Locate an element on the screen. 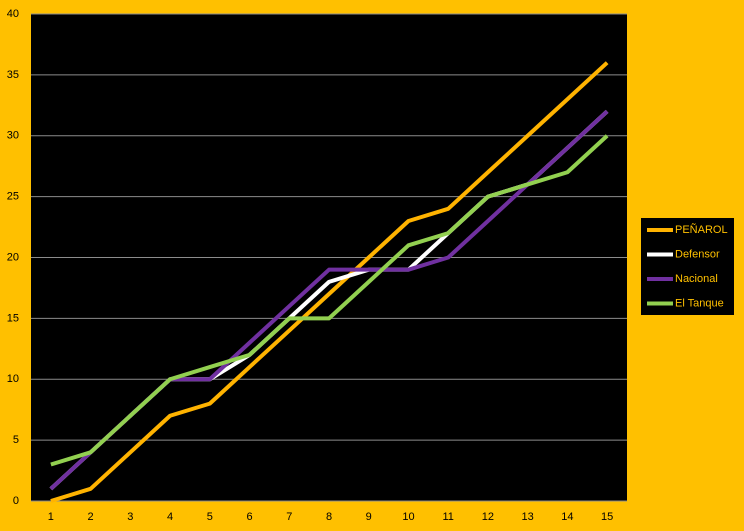 The width and height of the screenshot is (744, 531). y-tick-label: 25 is located at coordinates (13, 197).